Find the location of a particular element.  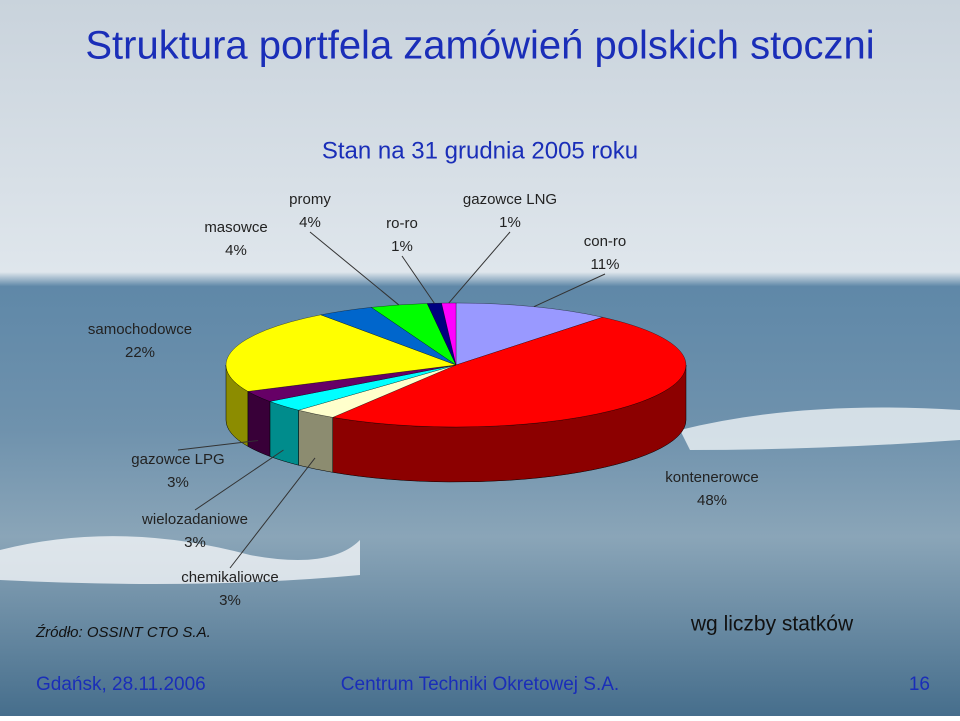

slice-value: 11% is located at coordinates (605, 264).